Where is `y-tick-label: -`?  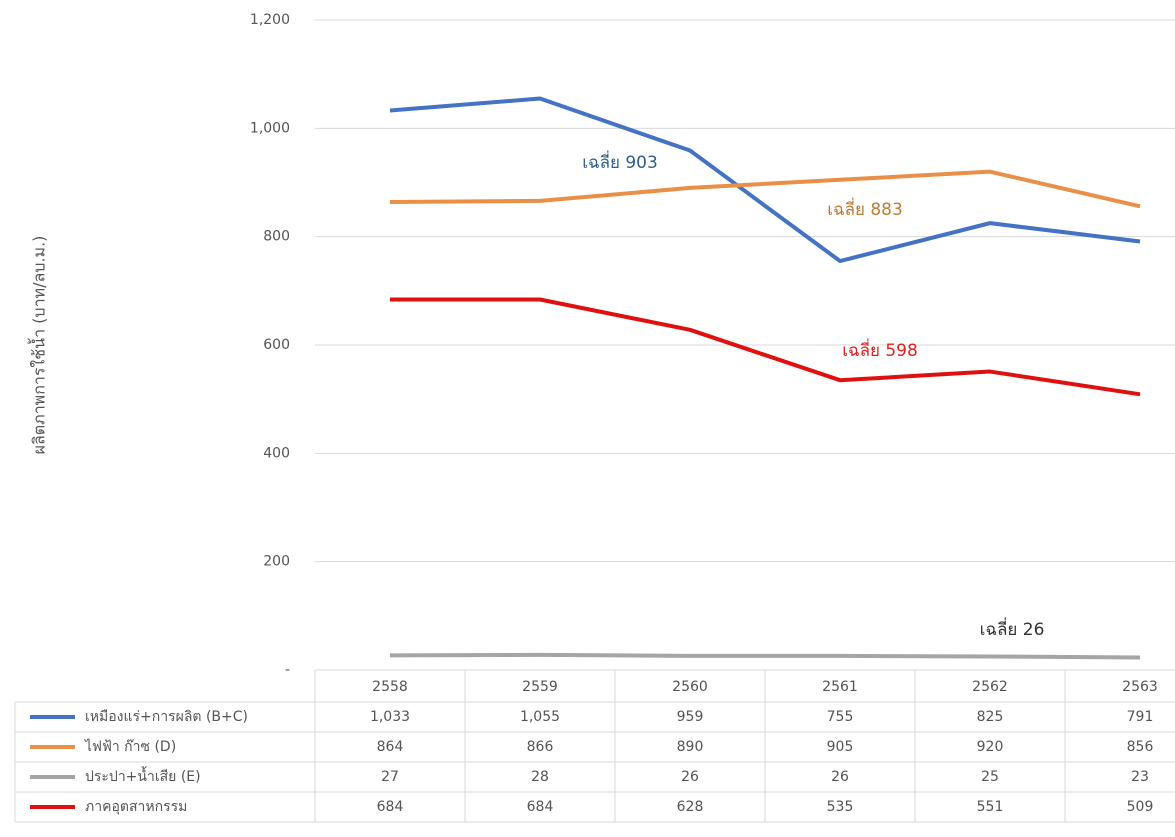
y-tick-label: - is located at coordinates (287, 670).